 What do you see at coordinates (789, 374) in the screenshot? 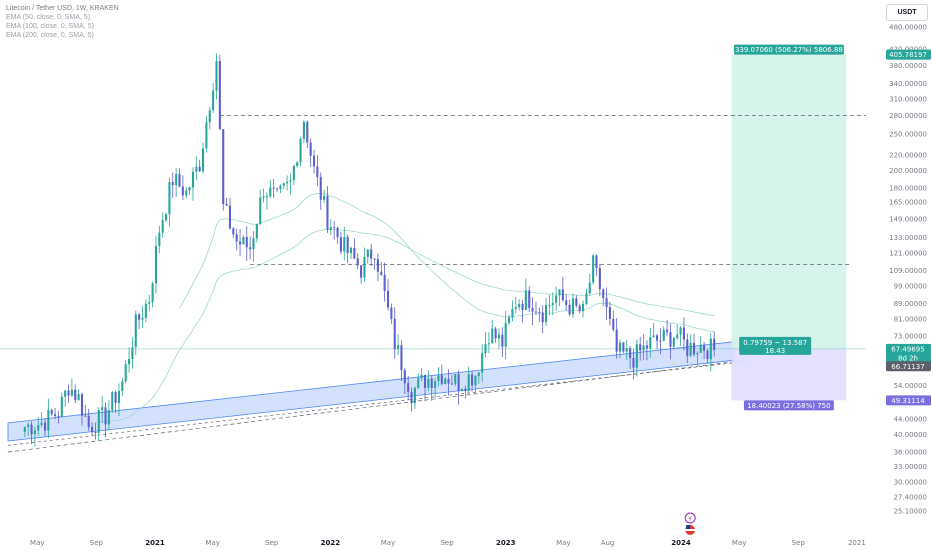
I see `stop-zone` at bounding box center [789, 374].